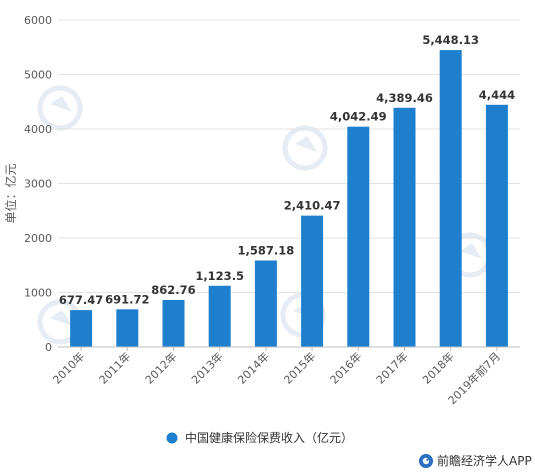 The height and width of the screenshot is (474, 535). I want to click on data-label: 4,389.46, so click(404, 98).